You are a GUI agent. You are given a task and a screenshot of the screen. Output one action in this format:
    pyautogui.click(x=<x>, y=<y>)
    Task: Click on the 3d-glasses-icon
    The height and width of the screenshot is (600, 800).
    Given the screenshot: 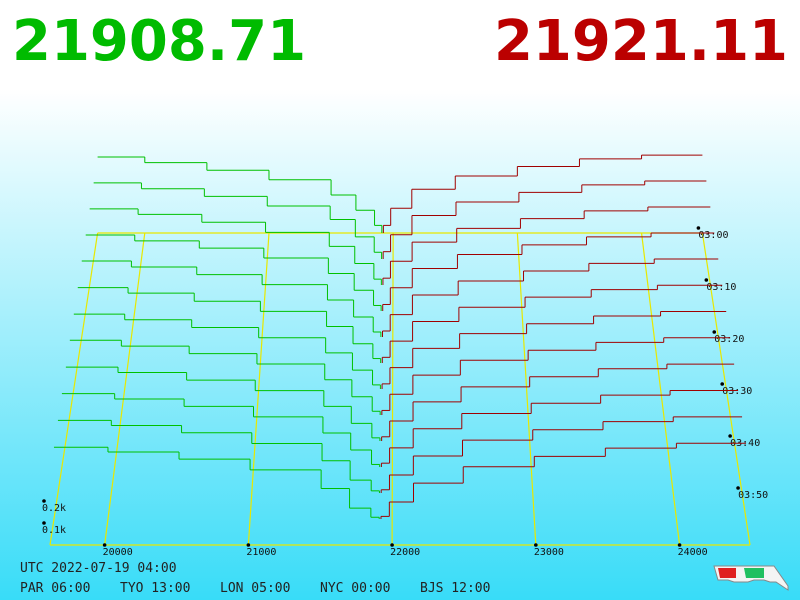 What is the action you would take?
    pyautogui.click(x=751, y=578)
    